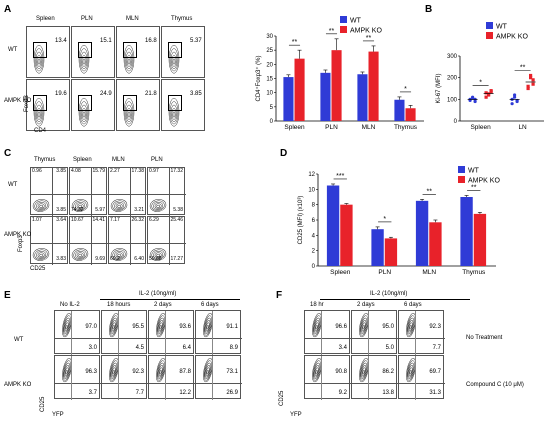 This screenshot has width=550, height=422. I want to click on panel-e-col-2: 2 days, so click(163, 305).